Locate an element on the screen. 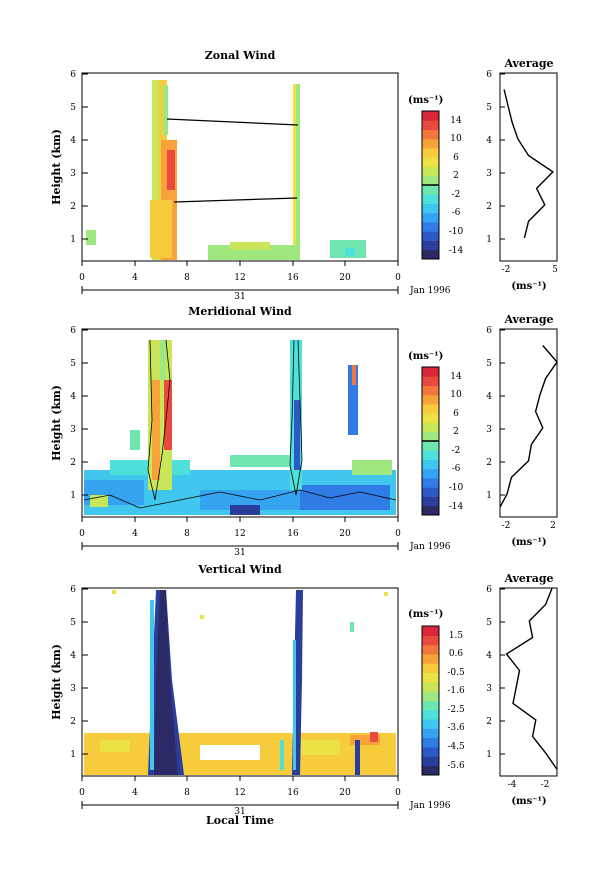 This screenshot has width=610, height=873. colorbar-tick: 14 is located at coordinates (456, 377).